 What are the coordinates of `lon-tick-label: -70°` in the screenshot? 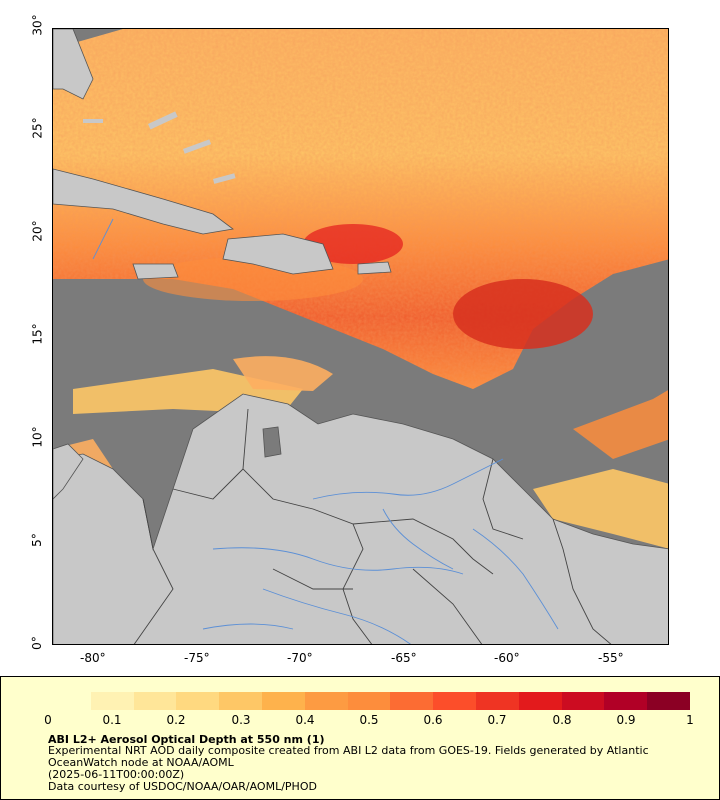 It's located at (300, 658).